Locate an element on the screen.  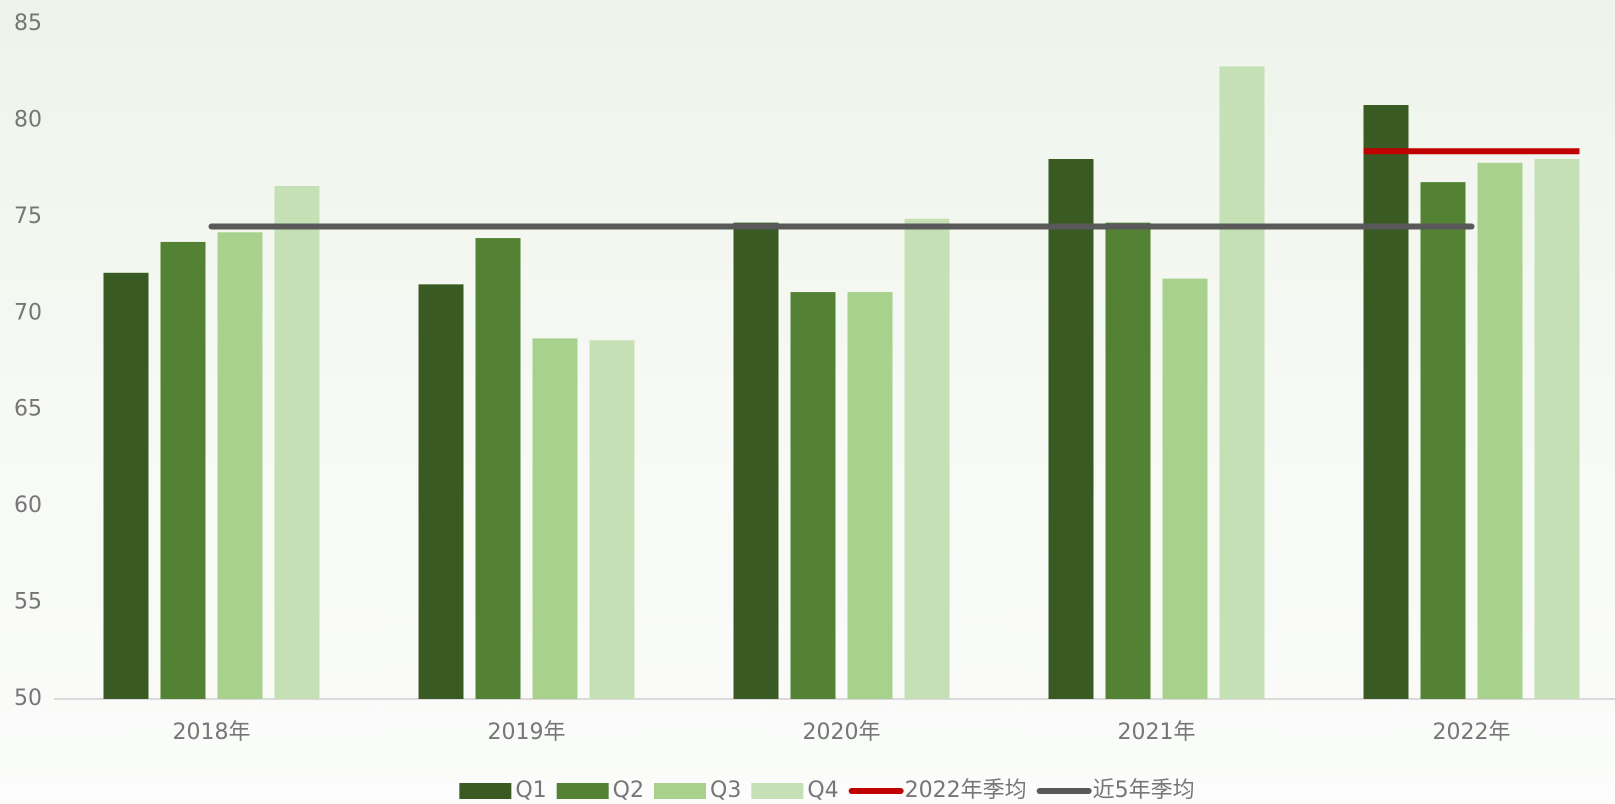
legend-label: Q1 is located at coordinates (530, 790).